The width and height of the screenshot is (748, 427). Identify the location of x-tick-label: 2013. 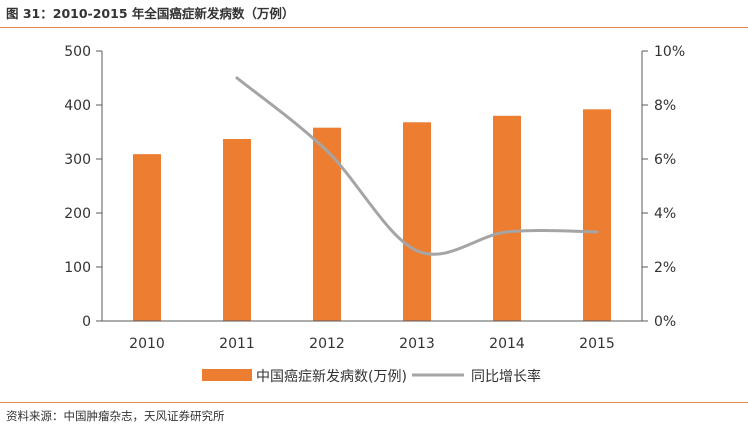
(417, 344).